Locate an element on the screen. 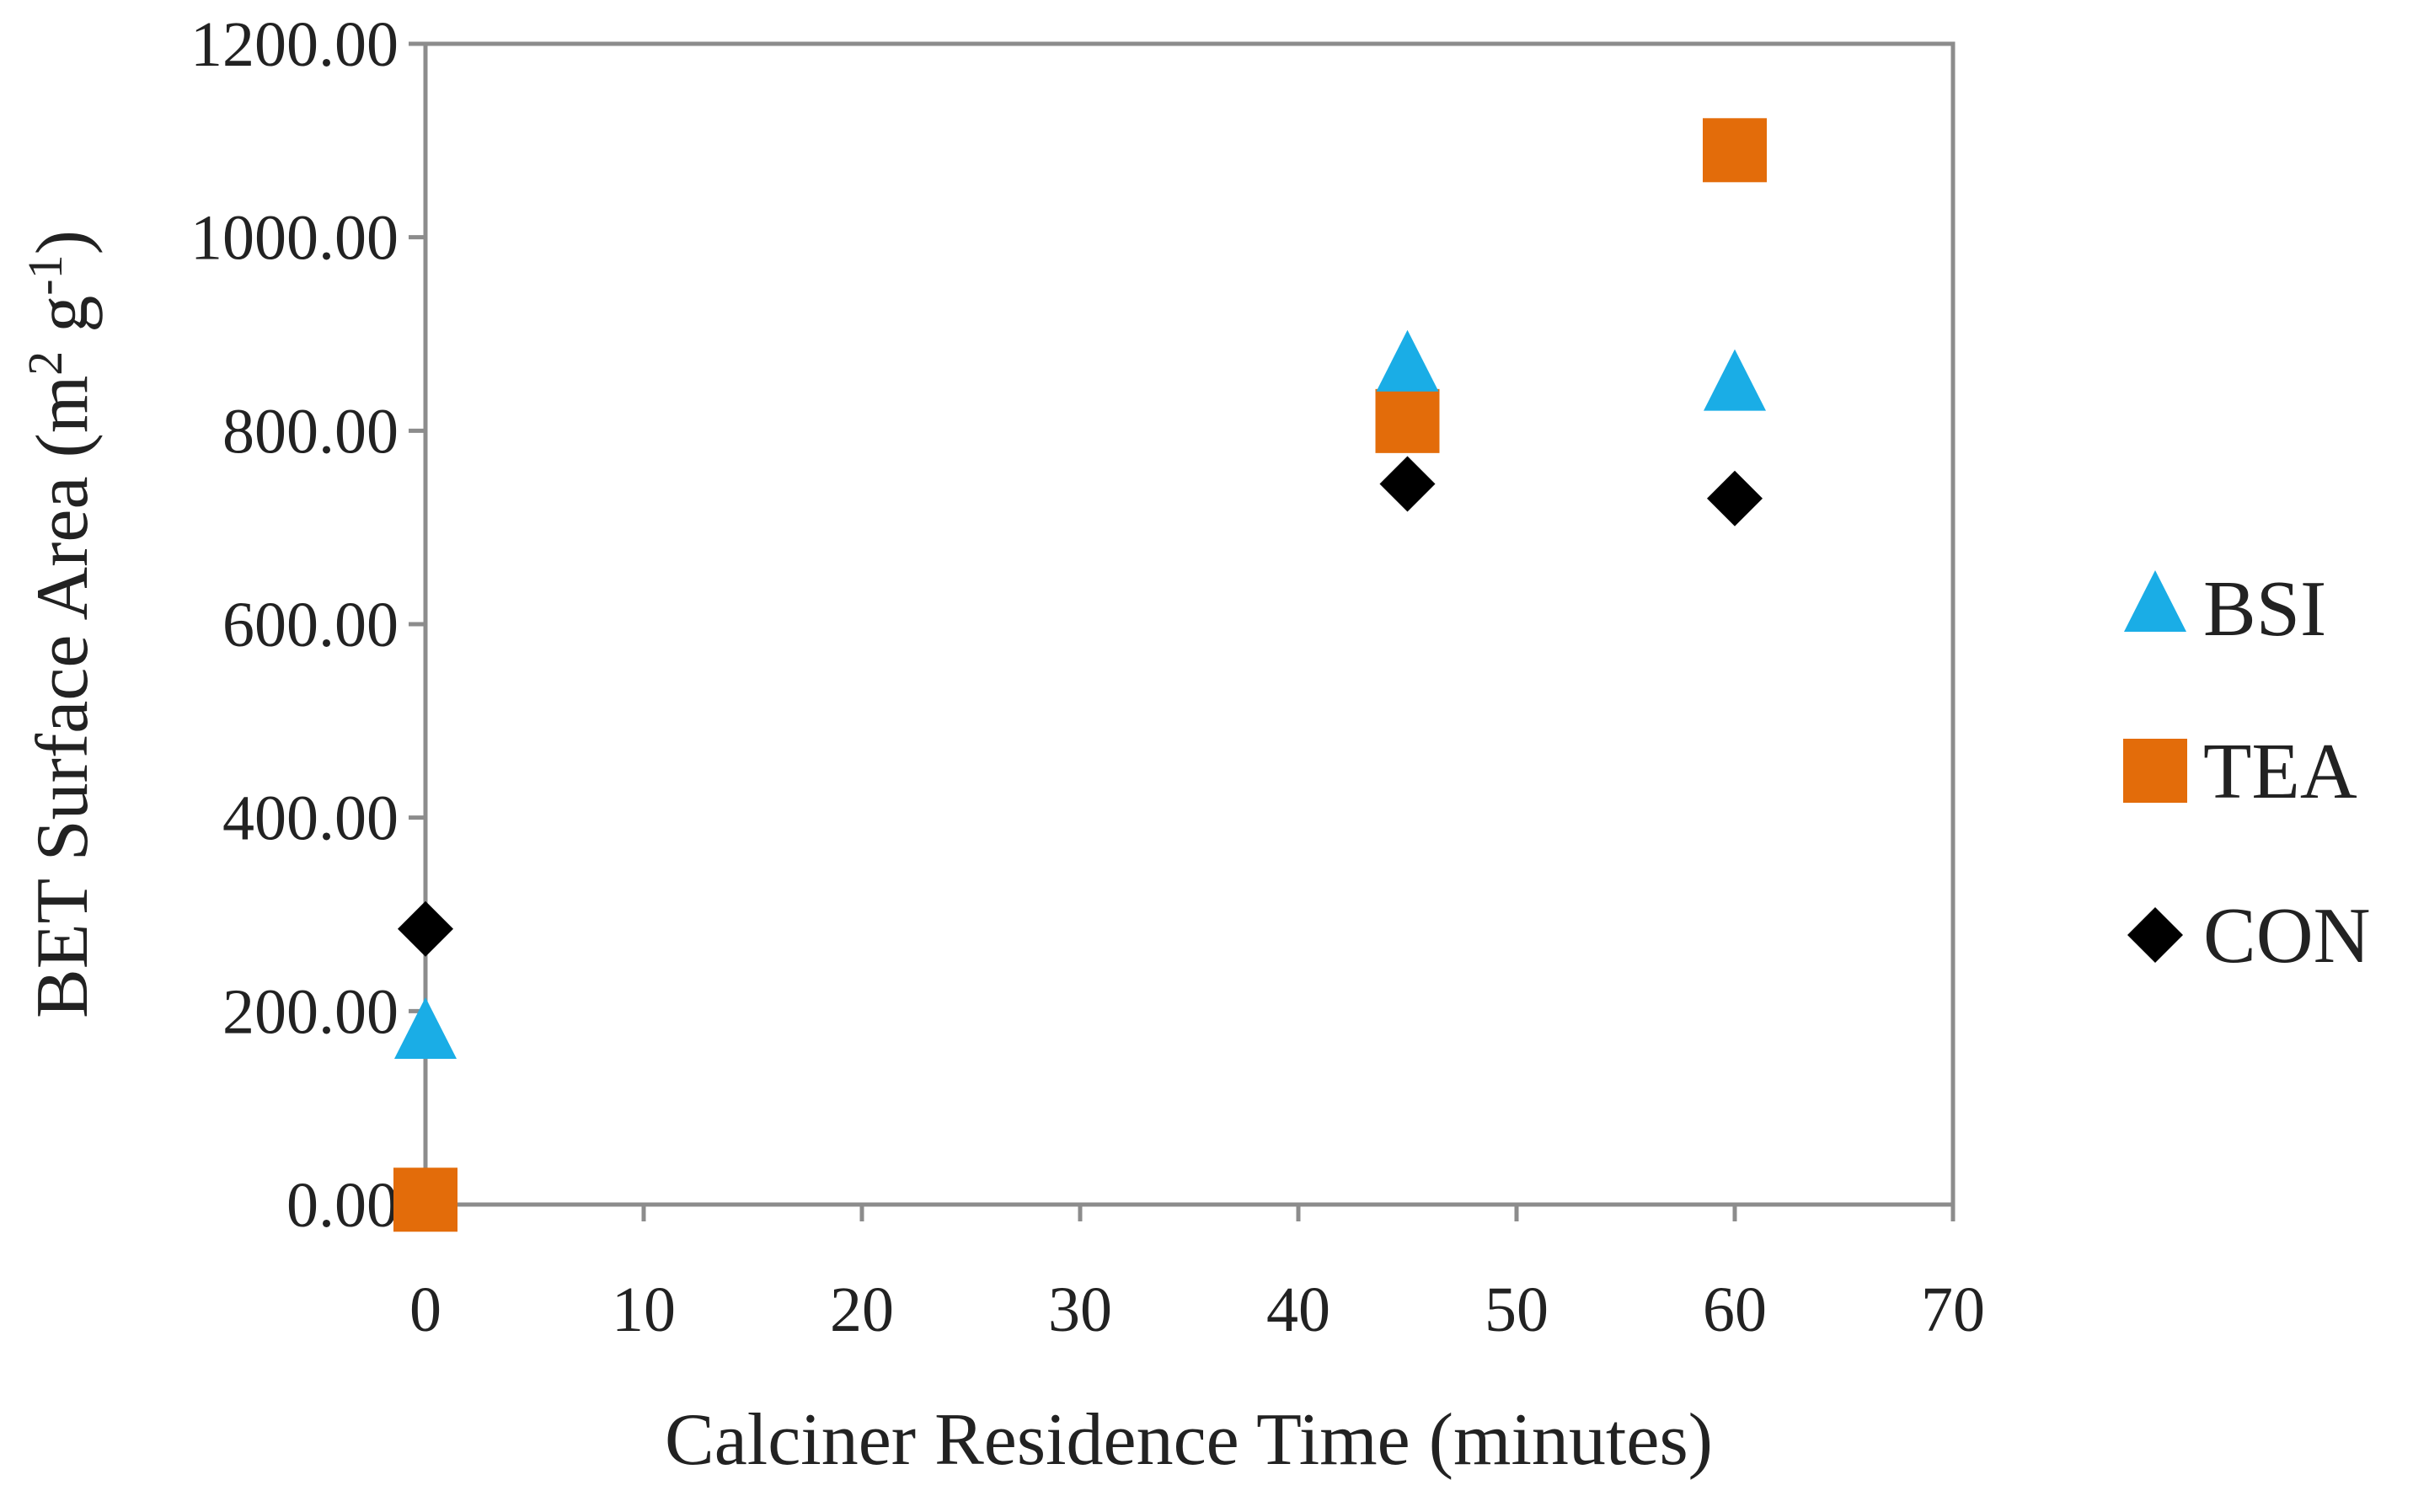 This screenshot has height=1512, width=2413. y-tick-label: 1000.00 is located at coordinates (294, 238).